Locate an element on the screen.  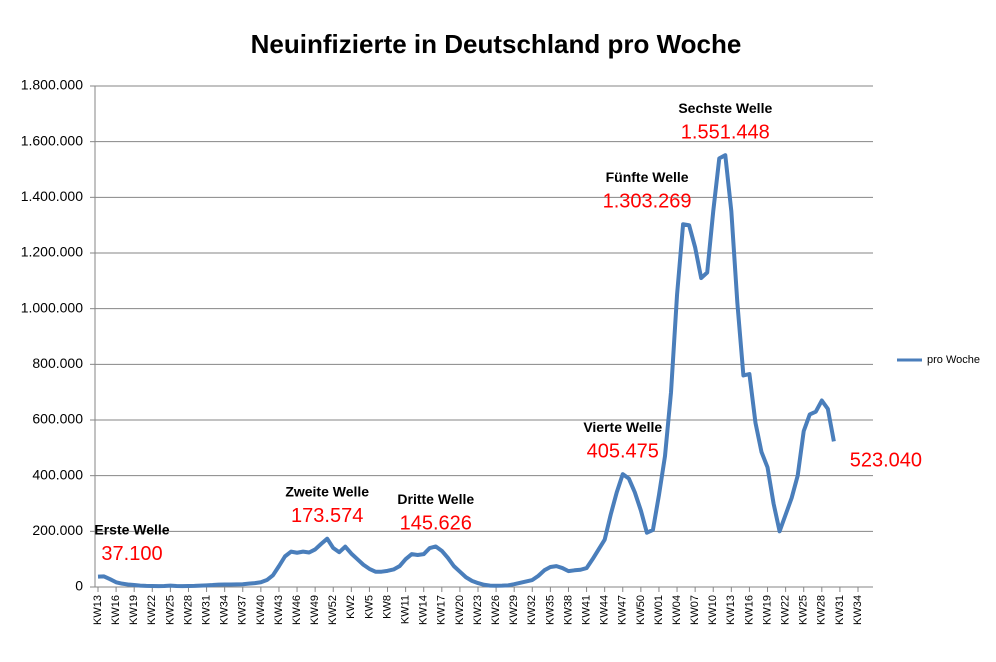
x-tick-label: KW49 is located at coordinates (315, 610).